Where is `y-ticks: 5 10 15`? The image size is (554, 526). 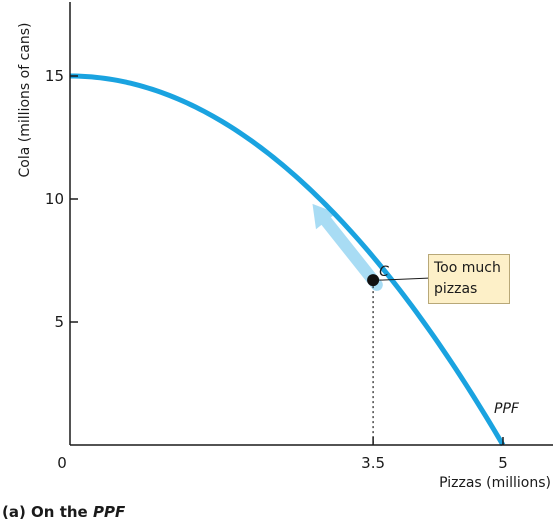
y-ticks: 5 10 15 is located at coordinates (61, 199).